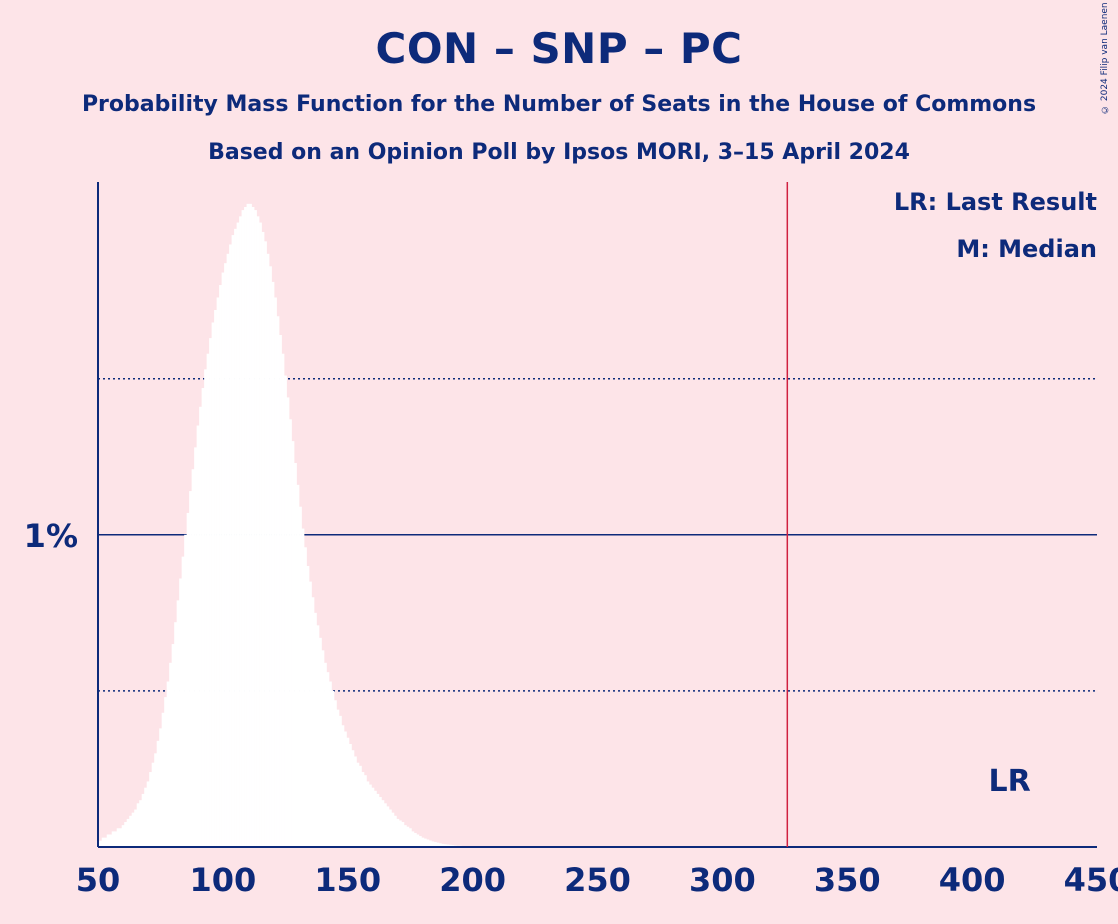 The width and height of the screenshot is (1118, 924). I want to click on x-tick-label-250: 250, so click(597, 880).